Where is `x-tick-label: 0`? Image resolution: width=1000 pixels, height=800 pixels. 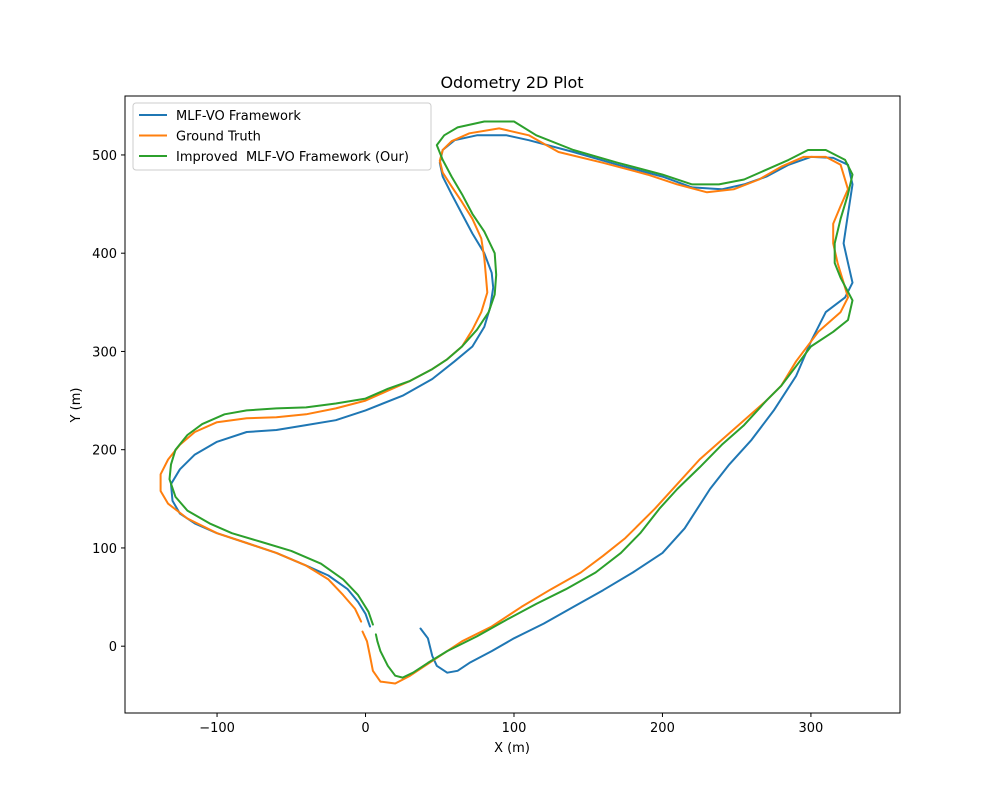 x-tick-label: 0 is located at coordinates (365, 728).